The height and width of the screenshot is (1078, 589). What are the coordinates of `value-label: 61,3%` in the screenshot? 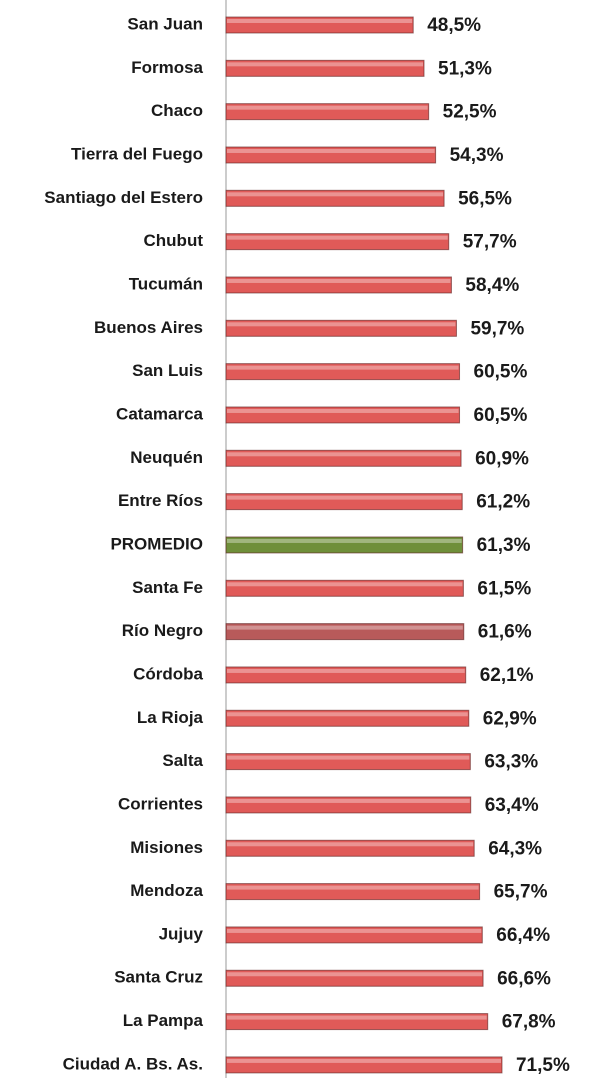 It's located at (504, 545).